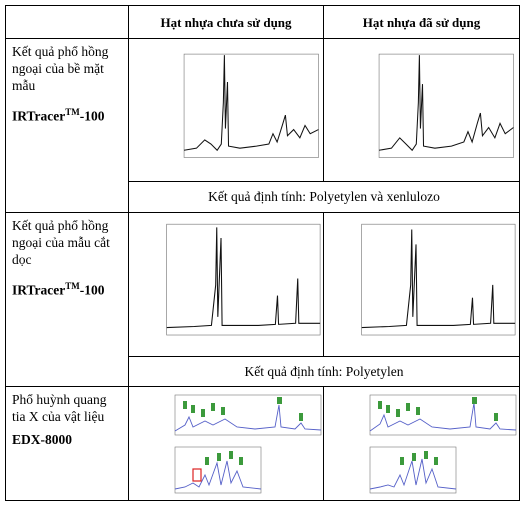 This screenshot has width=527, height=508. I want to click on instrument: EDX-8000, so click(42, 439).